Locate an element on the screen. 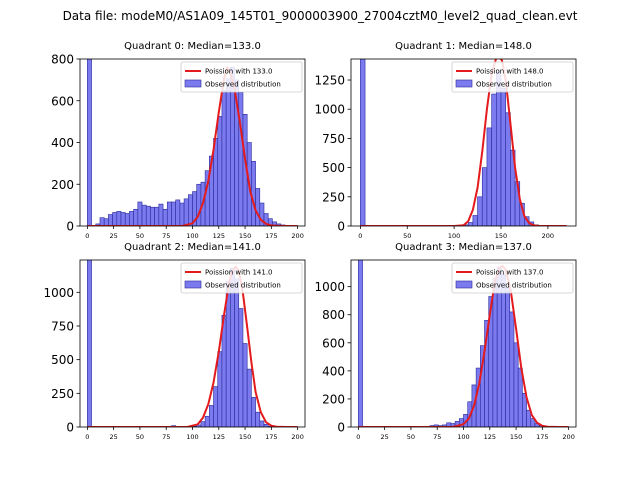  quadrant-0-bars is located at coordinates (186, 142).